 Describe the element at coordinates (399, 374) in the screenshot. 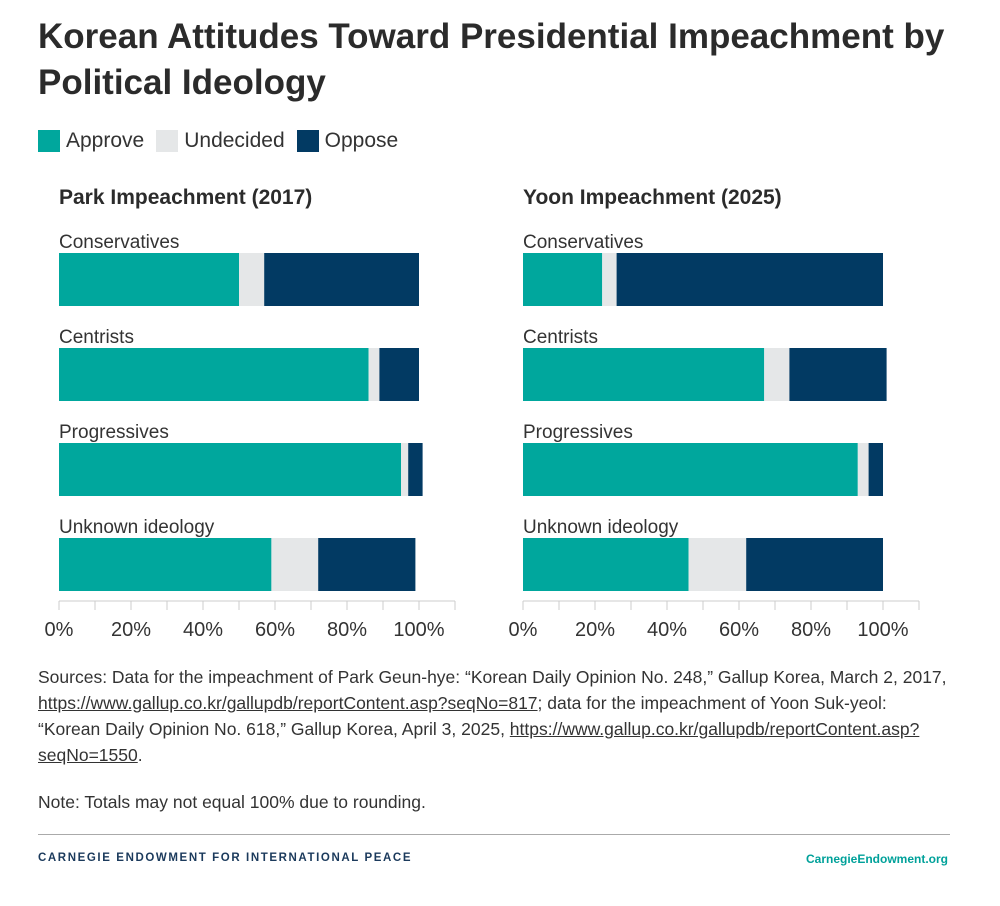

I see `chart1-bar-centrists-oppose` at that location.